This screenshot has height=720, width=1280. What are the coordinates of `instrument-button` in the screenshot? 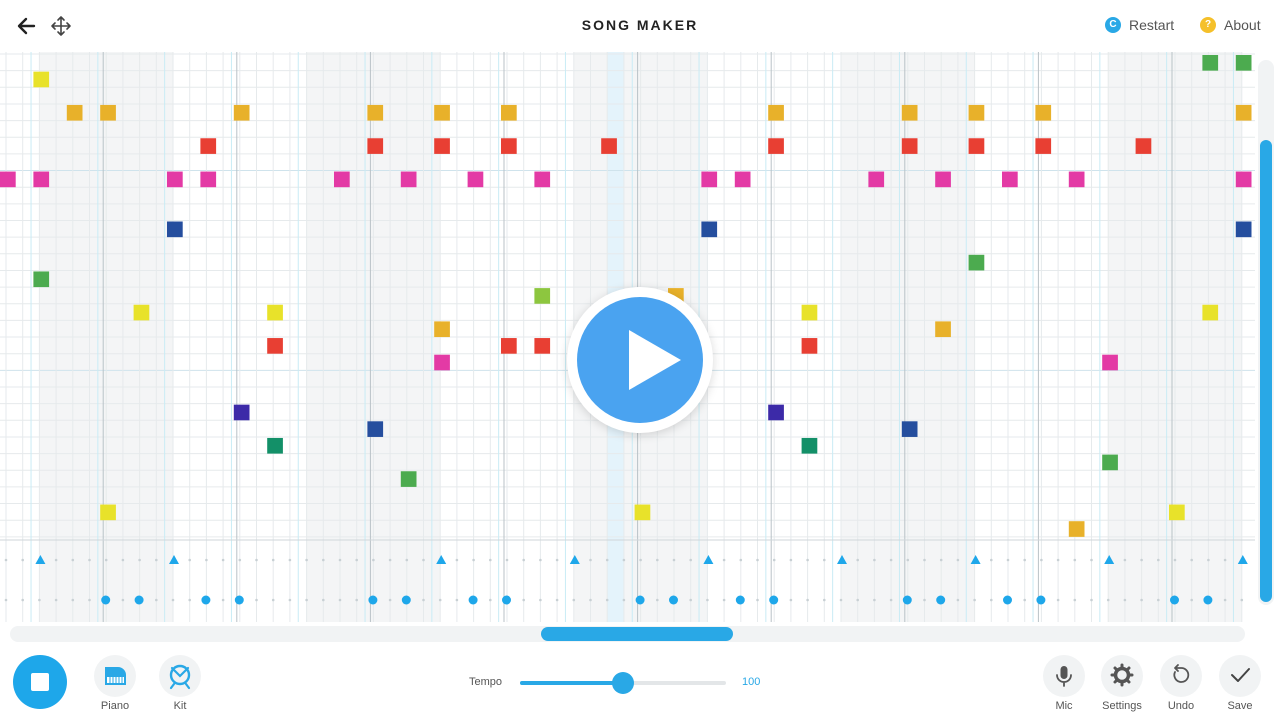 It's located at (115, 676).